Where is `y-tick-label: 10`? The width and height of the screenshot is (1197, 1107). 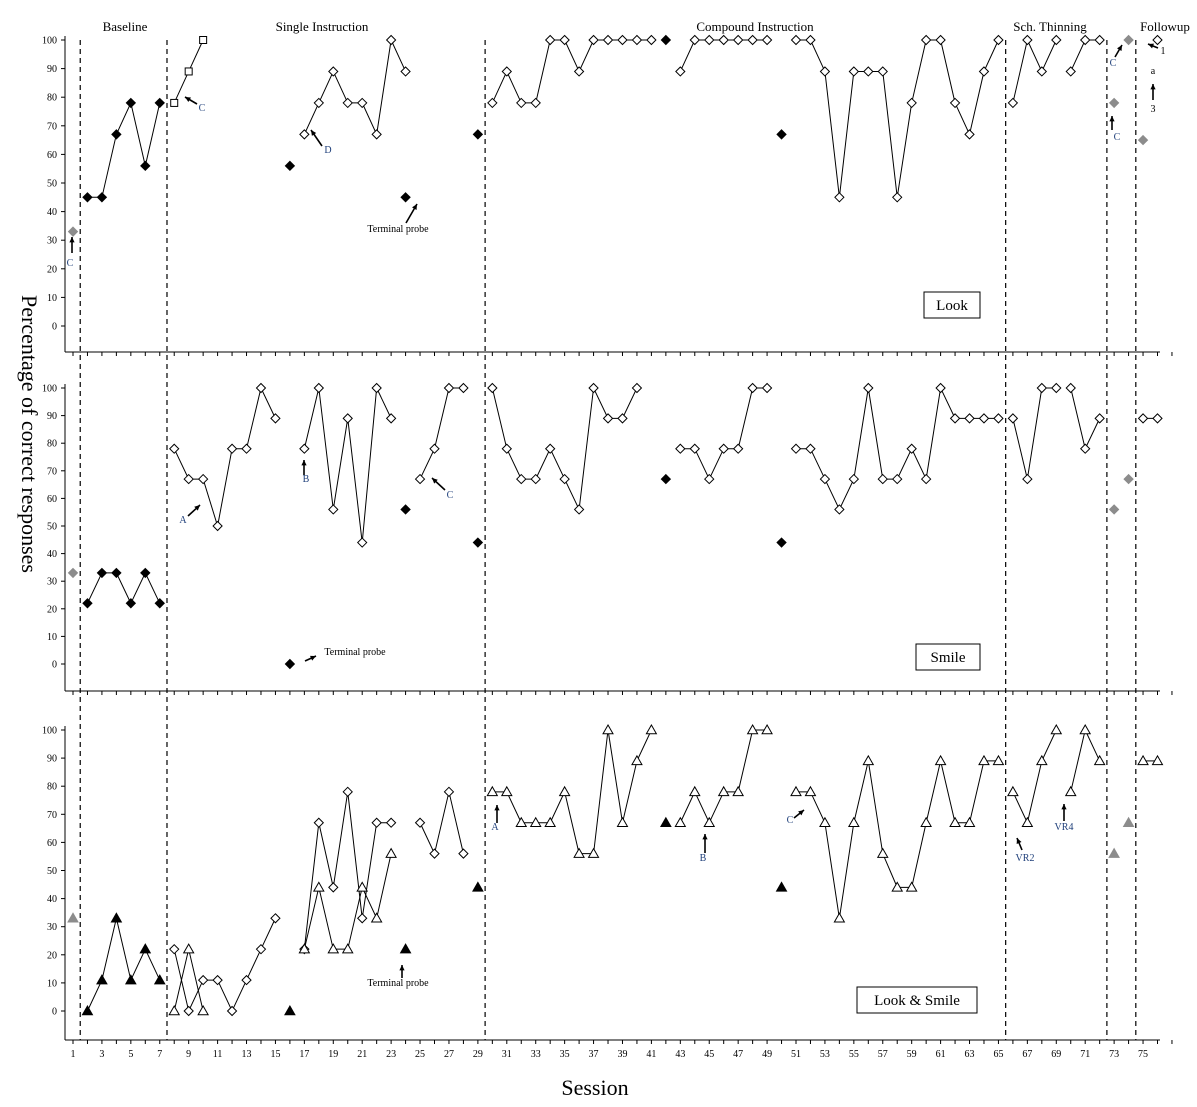
y-tick-label: 10 is located at coordinates (52, 298).